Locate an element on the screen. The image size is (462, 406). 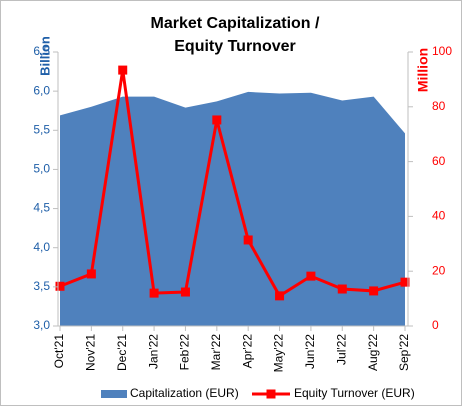
y2-tick-label: 20 is located at coordinates (439, 270).